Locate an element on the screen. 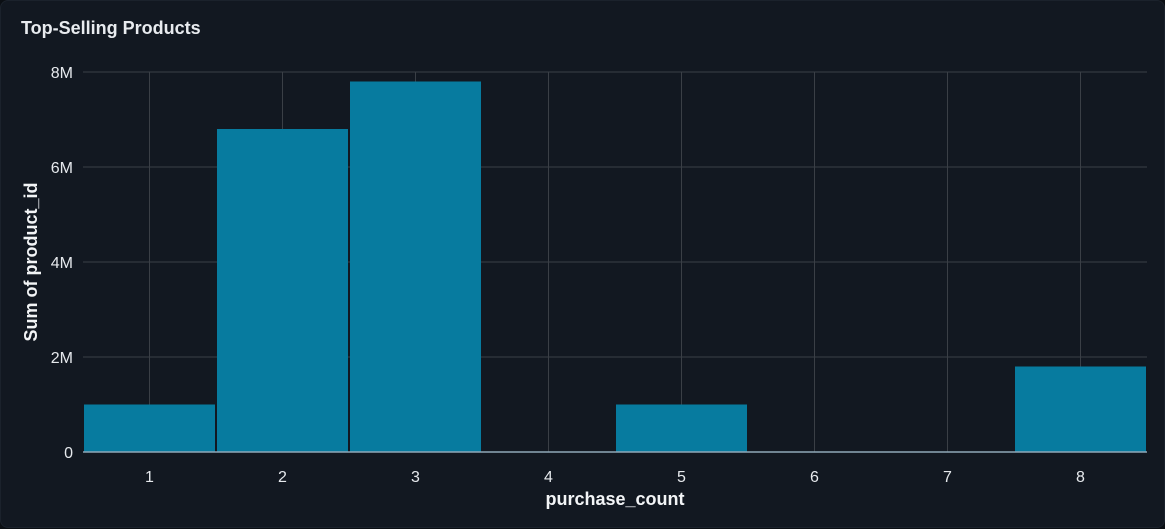  y-tick-label: 0 is located at coordinates (68, 453).